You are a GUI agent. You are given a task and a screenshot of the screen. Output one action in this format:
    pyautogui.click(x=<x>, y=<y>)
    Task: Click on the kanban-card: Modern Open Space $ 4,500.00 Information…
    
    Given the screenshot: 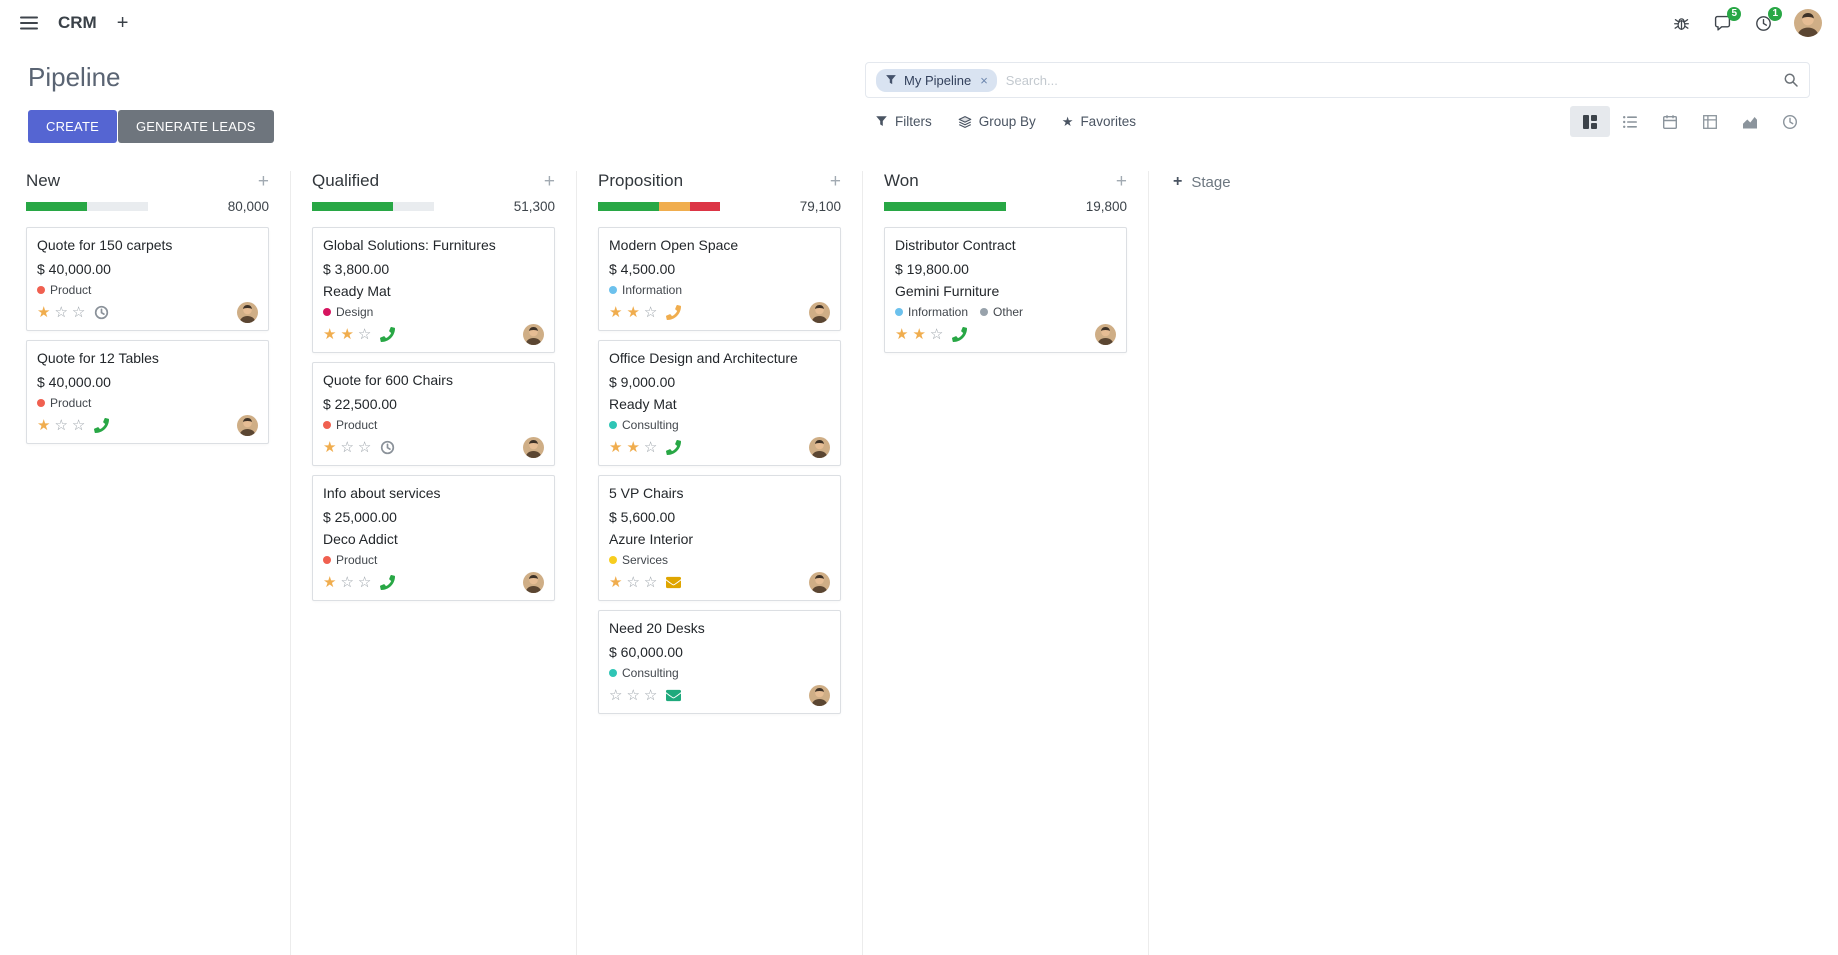 What is the action you would take?
    pyautogui.click(x=719, y=279)
    